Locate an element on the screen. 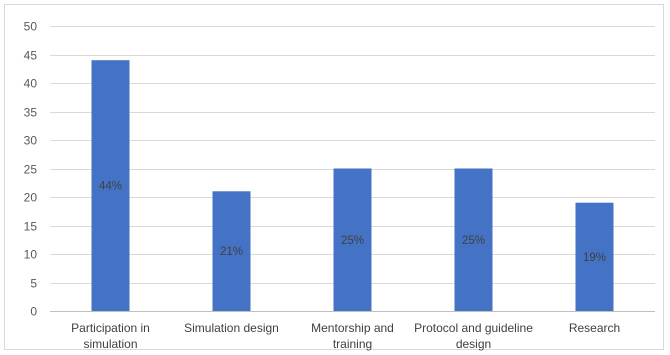 The image size is (670, 355). category-label-1-line-1: Participation in is located at coordinates (110, 328).